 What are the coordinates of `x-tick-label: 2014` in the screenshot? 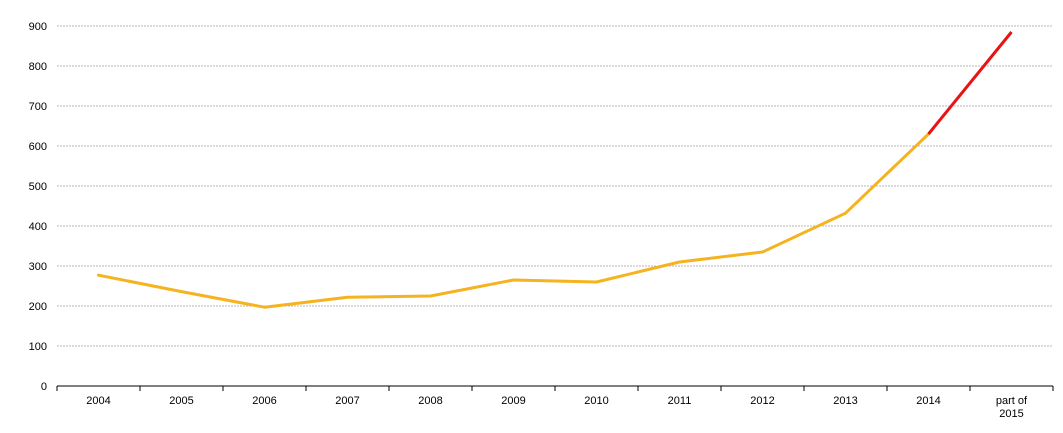 It's located at (928, 401).